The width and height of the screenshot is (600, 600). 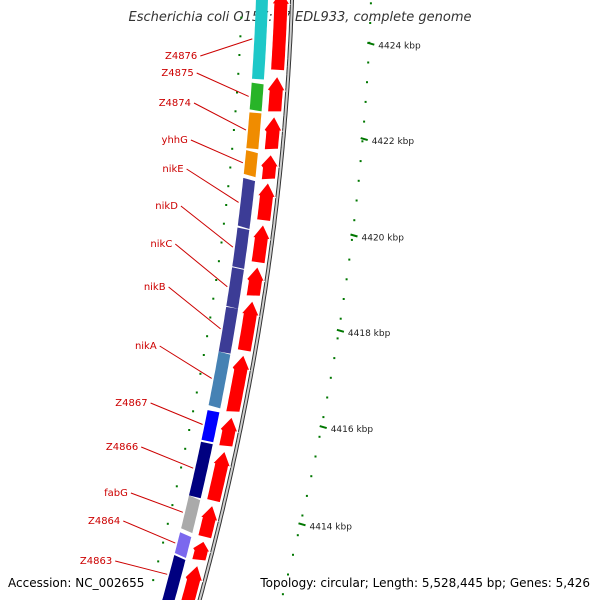 I want to click on kbp-tick-label: 4416 kbp, so click(x=352, y=430).